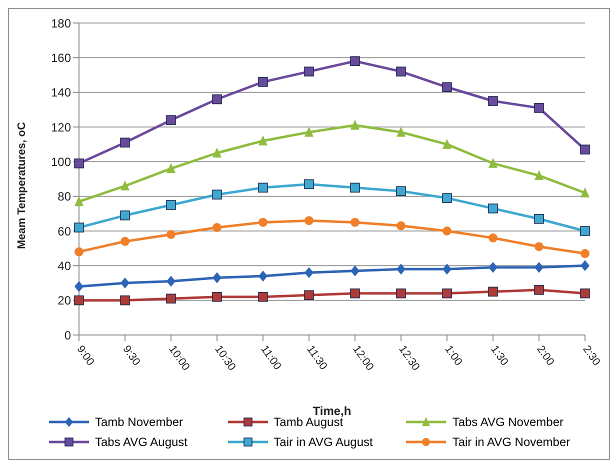 This screenshot has width=615, height=465. Describe the element at coordinates (508, 422) in the screenshot. I see `legend-label: Tabs AVG November` at that location.